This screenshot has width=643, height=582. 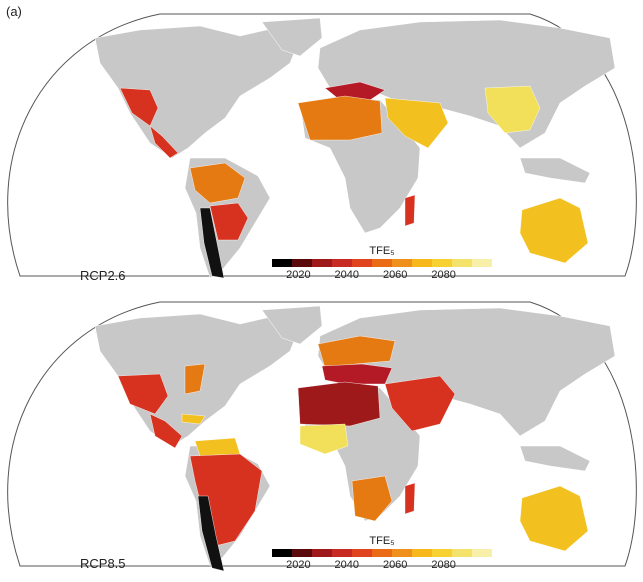 I want to click on region-mediterranean, so click(x=357, y=374).